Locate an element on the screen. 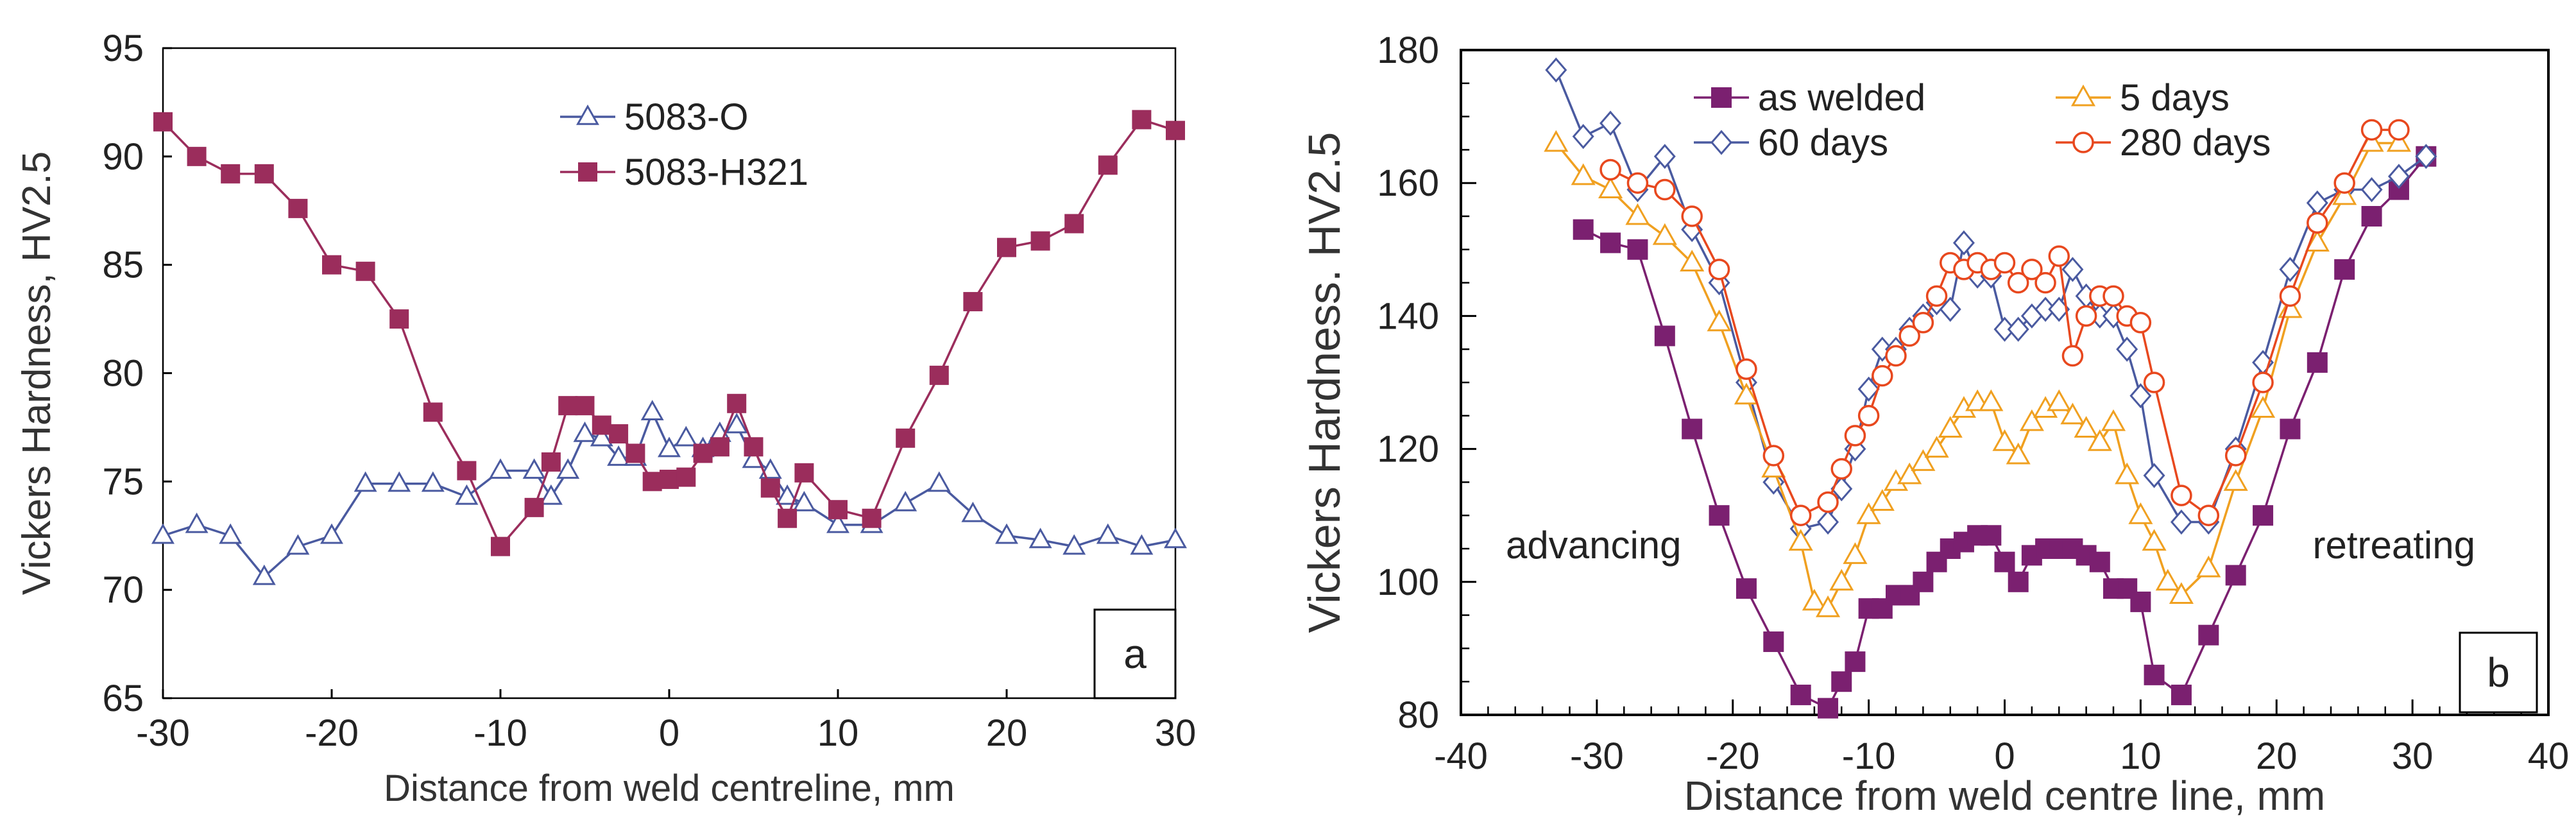  panel-b-y-tick-label: 100 is located at coordinates (1408, 582).